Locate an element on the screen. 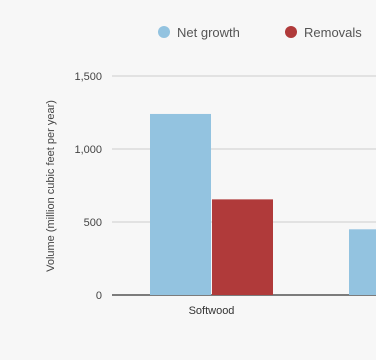 This screenshot has height=360, width=376. legend-item-removals: Removals is located at coordinates (323, 32).